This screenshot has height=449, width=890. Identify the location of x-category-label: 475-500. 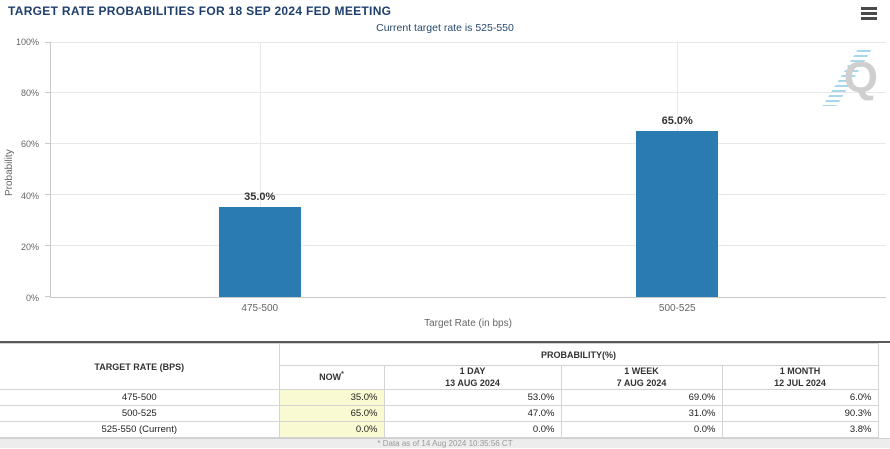
(260, 308).